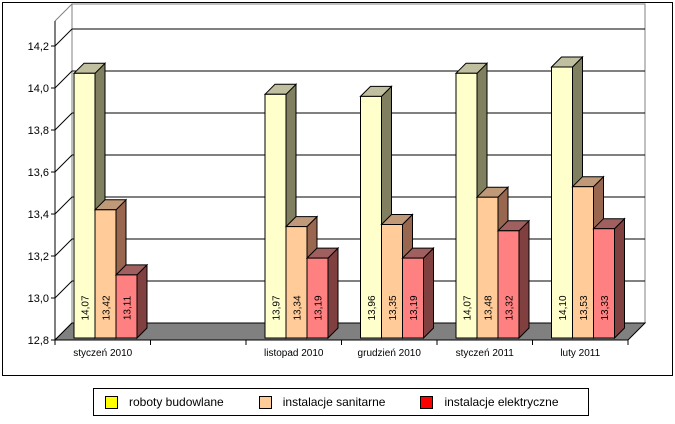 This screenshot has height=424, width=675. I want to click on legend-swatch-instalacje-sanitarne, so click(265, 402).